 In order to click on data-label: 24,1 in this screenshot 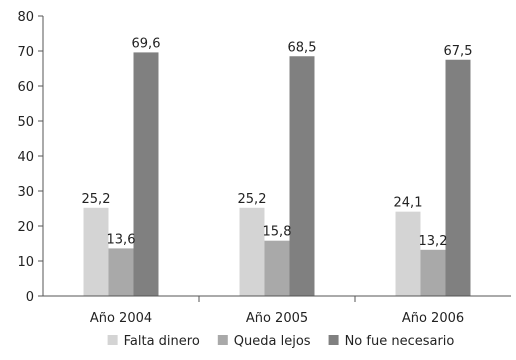, I will do `click(408, 203)`.